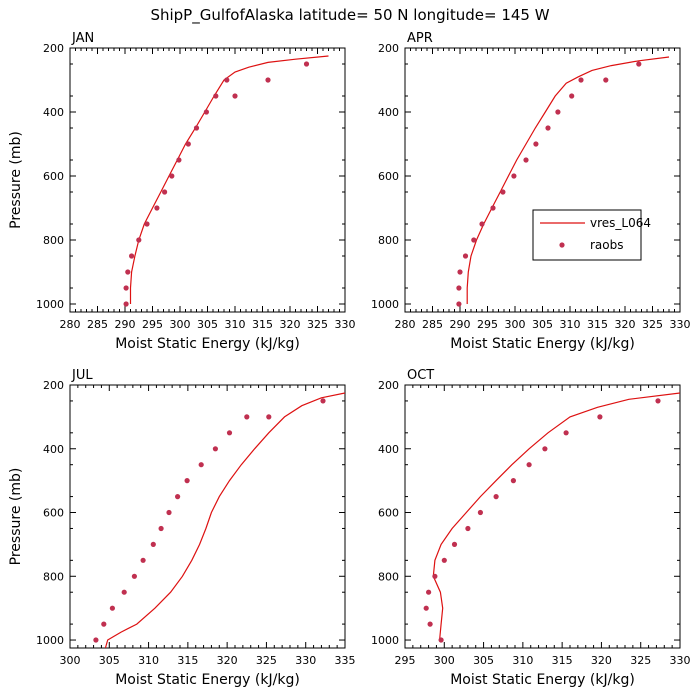 This screenshot has width=700, height=700. I want to click on x-tick-label: 315, so click(597, 324).